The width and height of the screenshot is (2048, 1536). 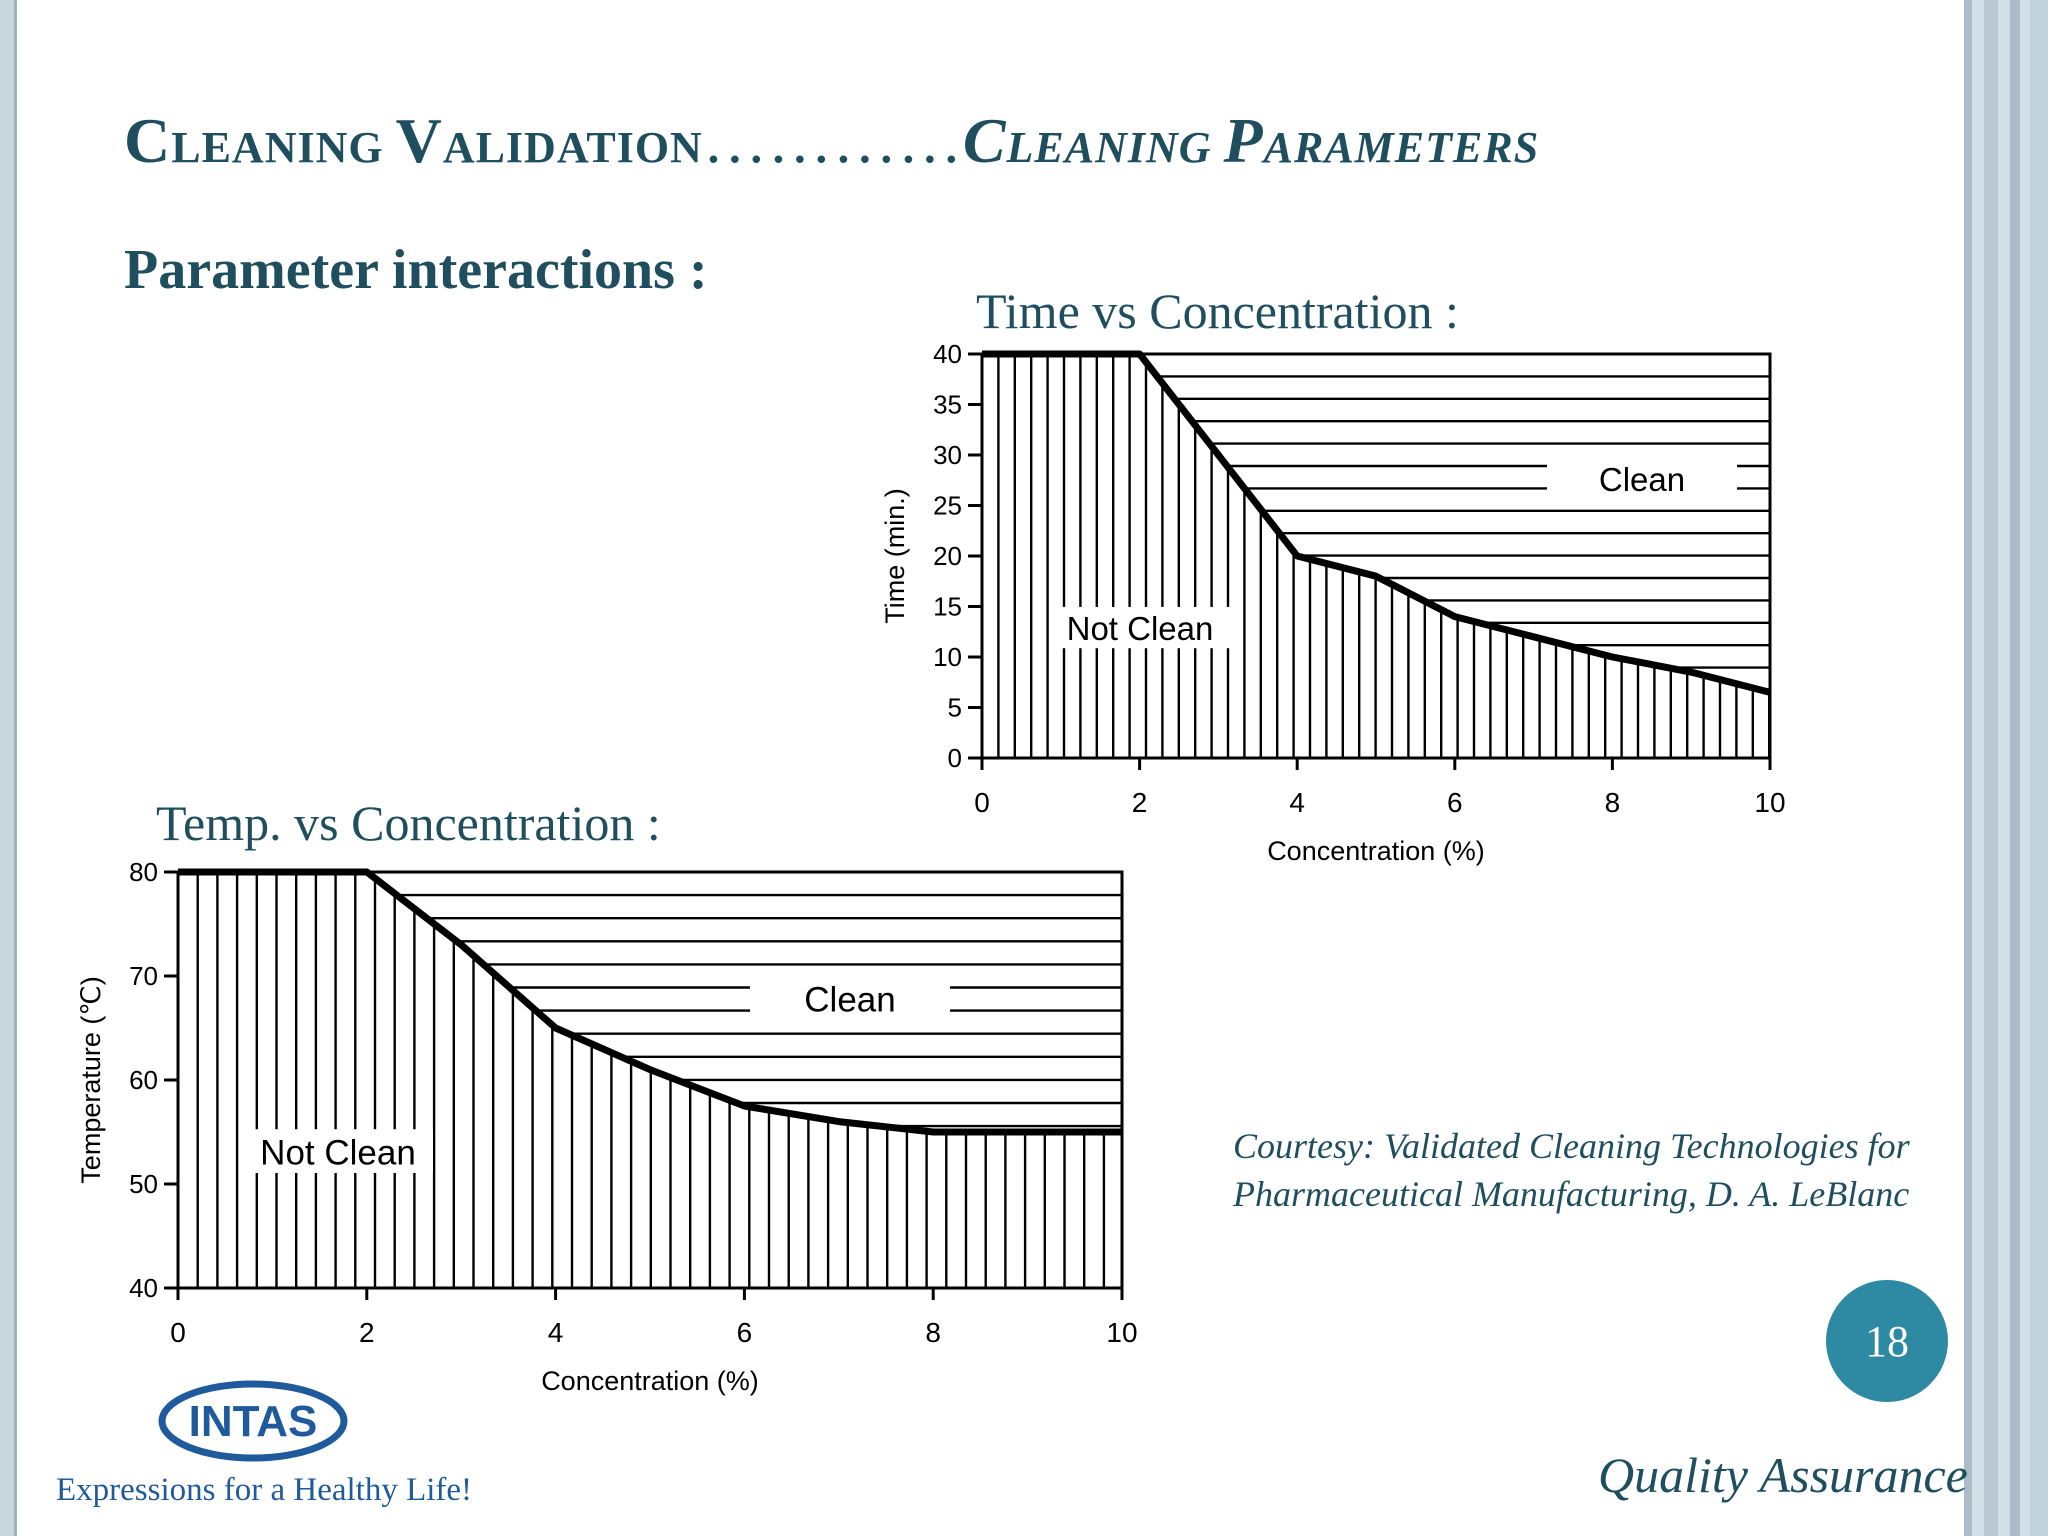 I want to click on svg-text: INTAS, so click(x=253, y=1421).